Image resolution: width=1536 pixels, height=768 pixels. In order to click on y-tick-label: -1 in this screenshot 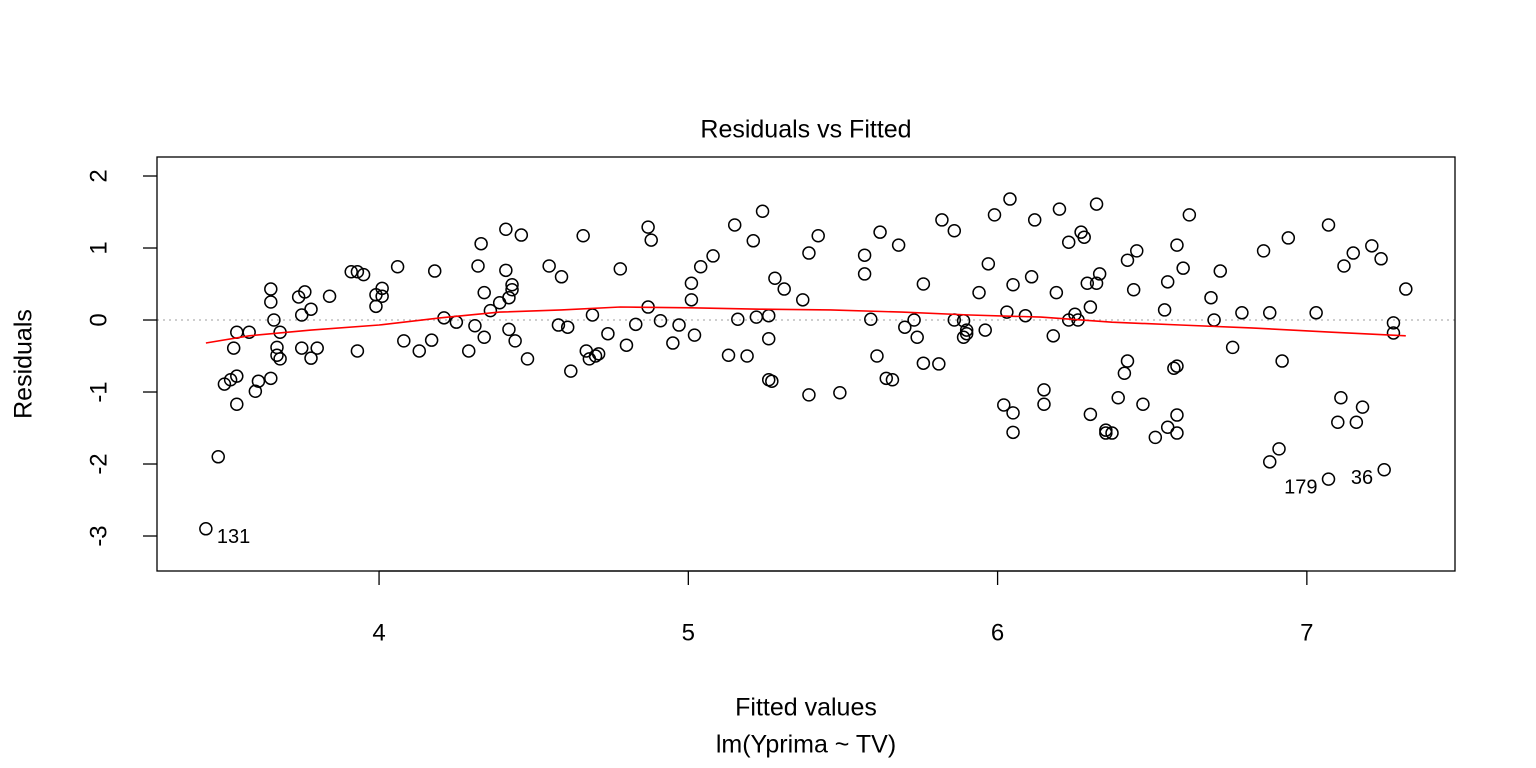, I will do `click(98, 391)`.